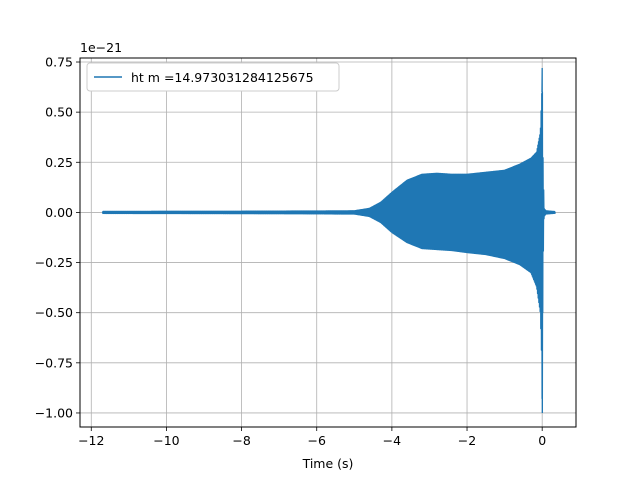  What do you see at coordinates (542, 240) in the screenshot?
I see `series-merger-peak` at bounding box center [542, 240].